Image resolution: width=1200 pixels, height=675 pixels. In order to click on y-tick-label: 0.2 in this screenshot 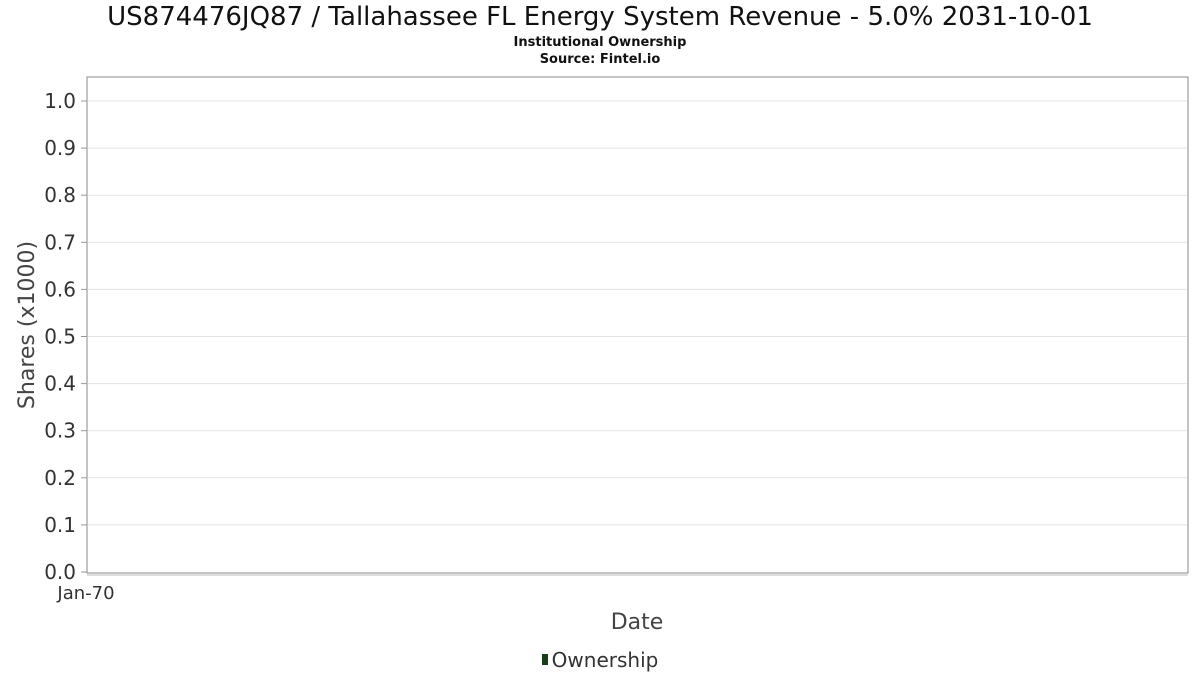, I will do `click(60, 478)`.